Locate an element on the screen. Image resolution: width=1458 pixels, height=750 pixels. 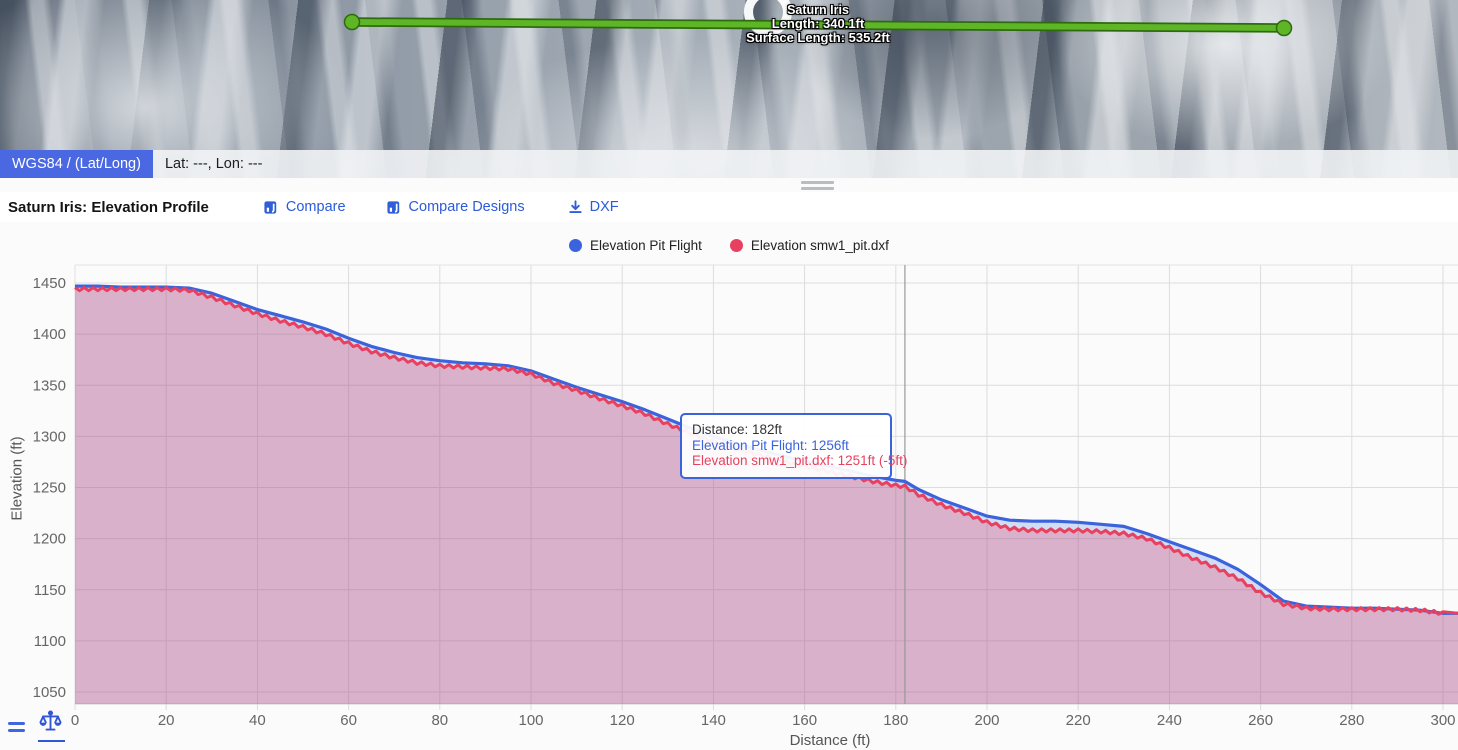
legend-label: Elevation Pit Flight is located at coordinates (646, 245).